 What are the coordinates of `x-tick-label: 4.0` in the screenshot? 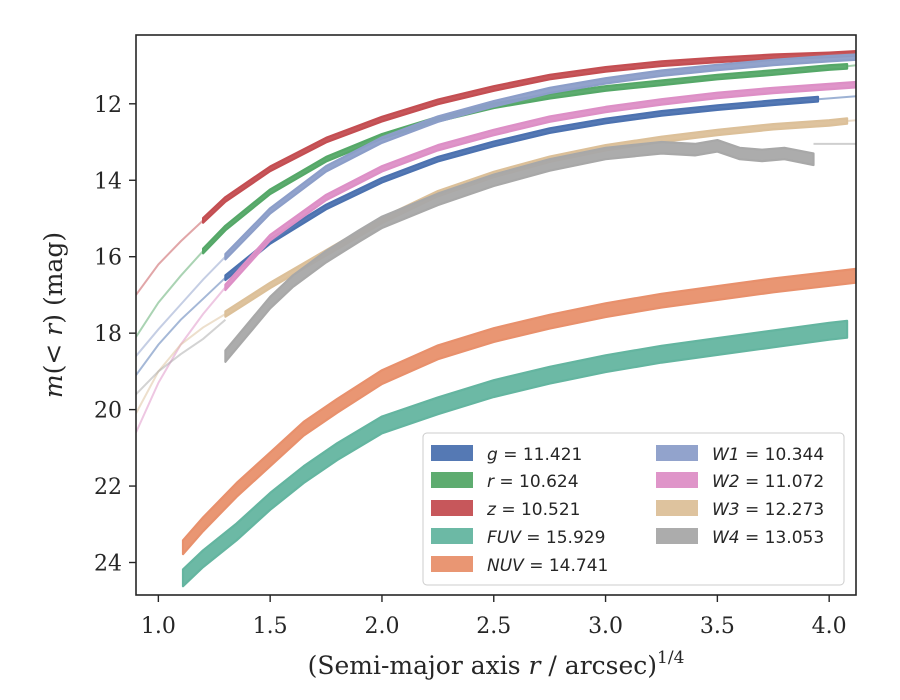 It's located at (829, 626).